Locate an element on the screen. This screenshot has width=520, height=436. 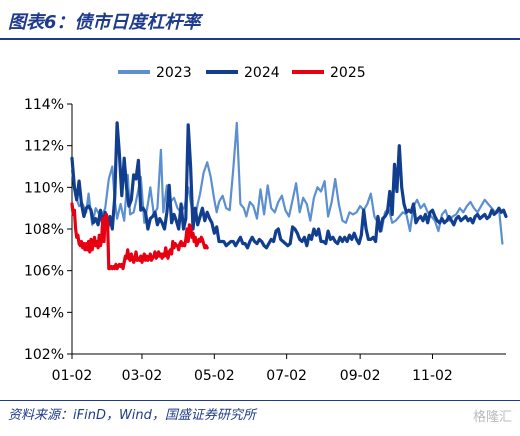
legend-label-2024: 2024 is located at coordinates (262, 73).